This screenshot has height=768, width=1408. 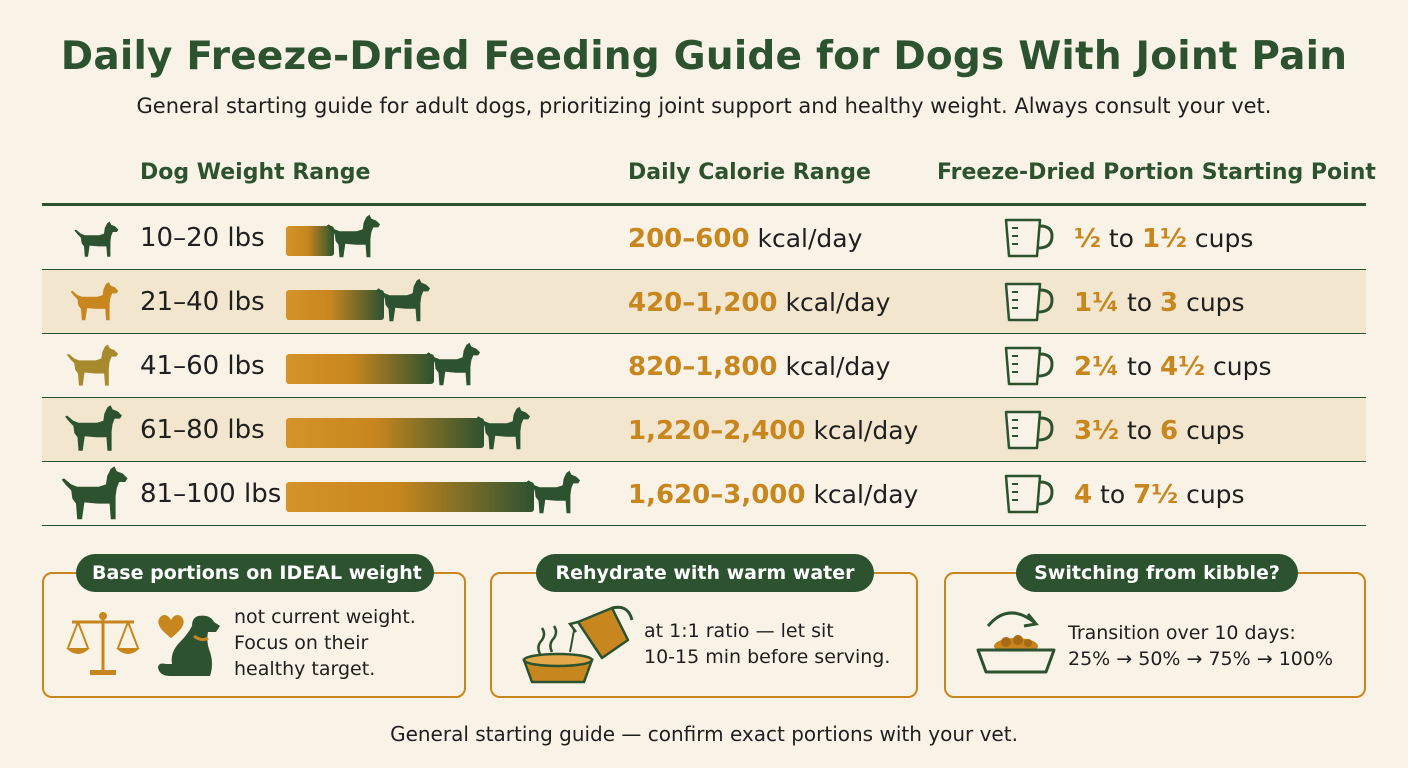 What do you see at coordinates (767, 657) in the screenshot?
I see `tip-line: 10-15 min before serving.` at bounding box center [767, 657].